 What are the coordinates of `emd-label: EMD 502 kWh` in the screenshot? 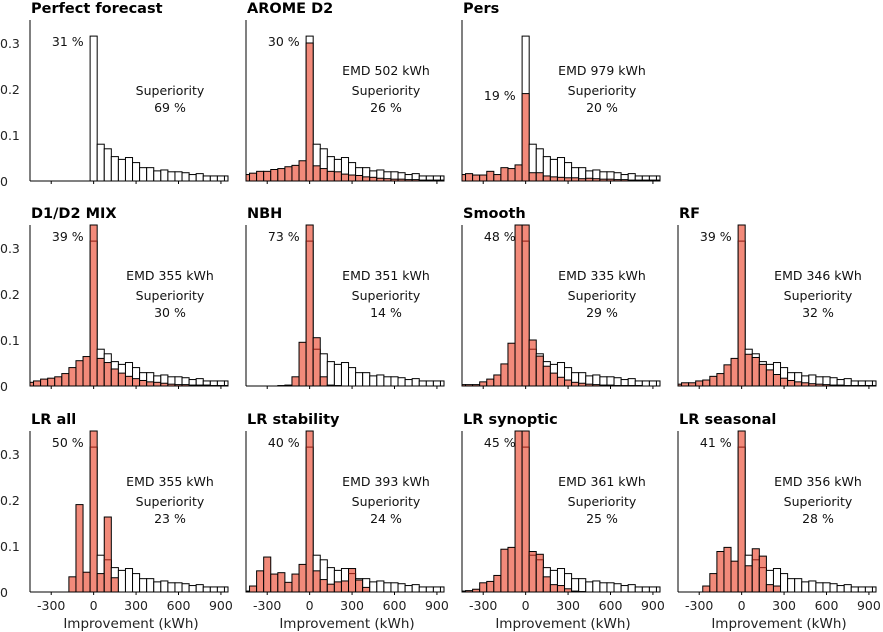 It's located at (386, 70).